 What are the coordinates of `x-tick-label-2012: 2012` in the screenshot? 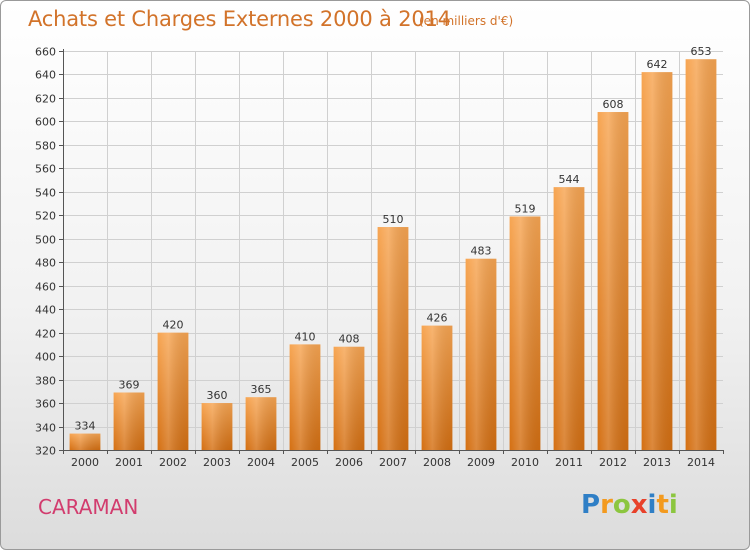 It's located at (613, 462).